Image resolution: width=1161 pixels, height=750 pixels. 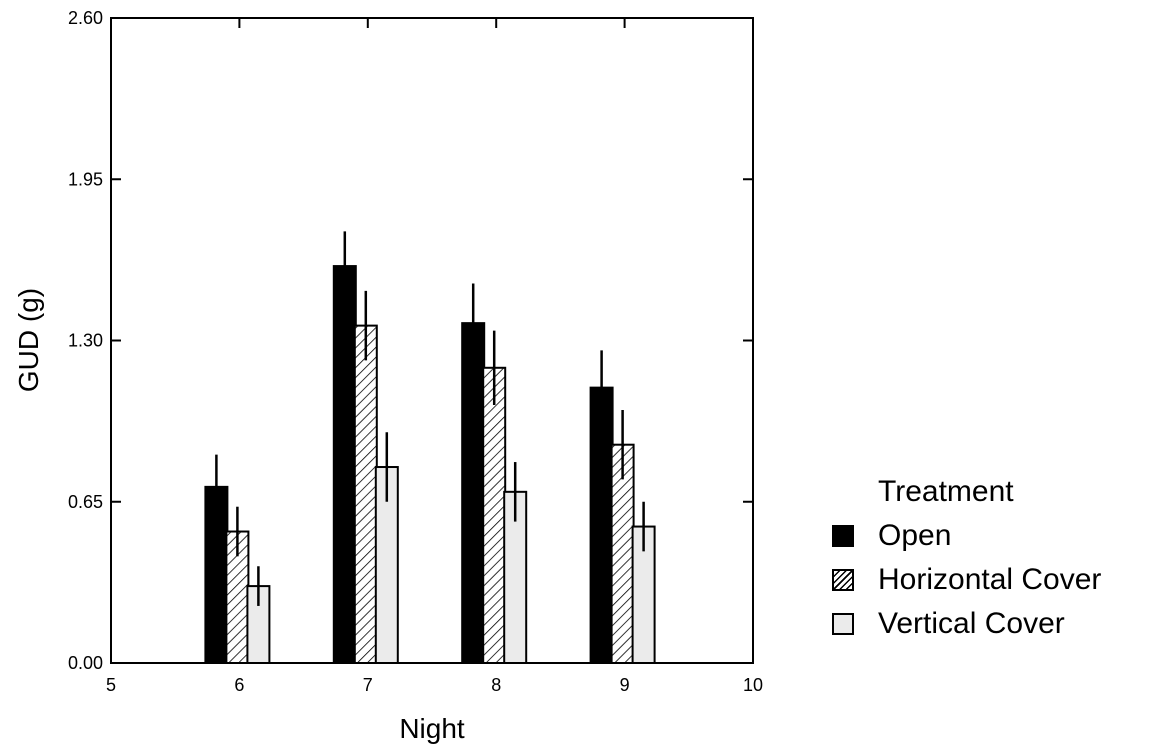 I want to click on x-tick-label: 10, so click(x=753, y=685).